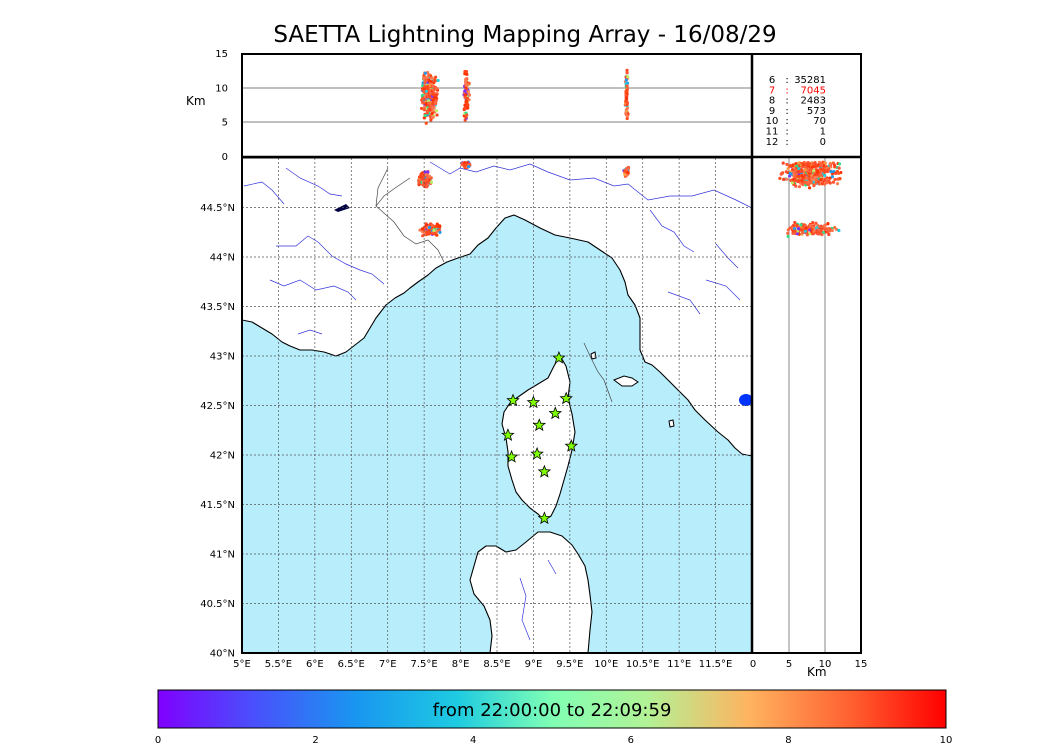  I want to click on altitude-axis-label: Km, so click(196, 101).